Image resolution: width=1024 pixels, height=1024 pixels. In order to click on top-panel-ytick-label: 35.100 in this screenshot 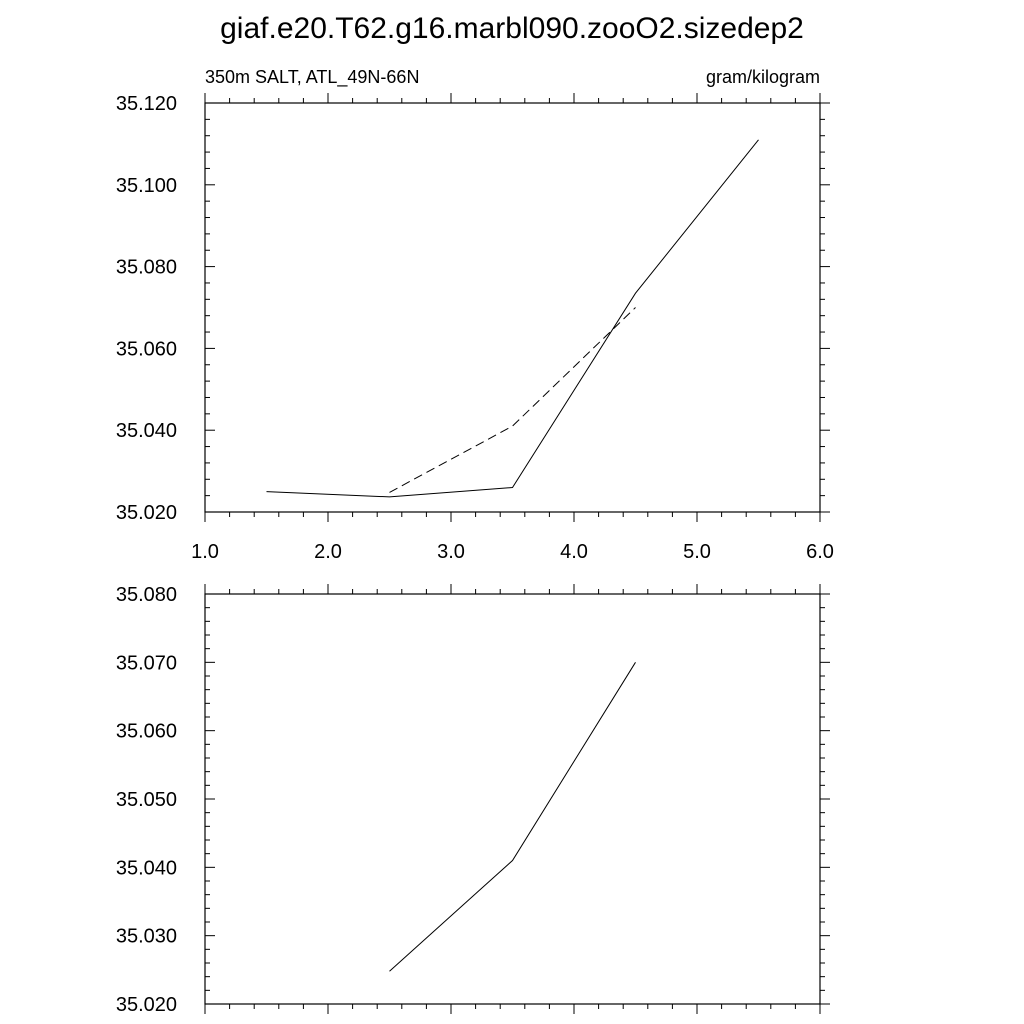, I will do `click(146, 186)`.